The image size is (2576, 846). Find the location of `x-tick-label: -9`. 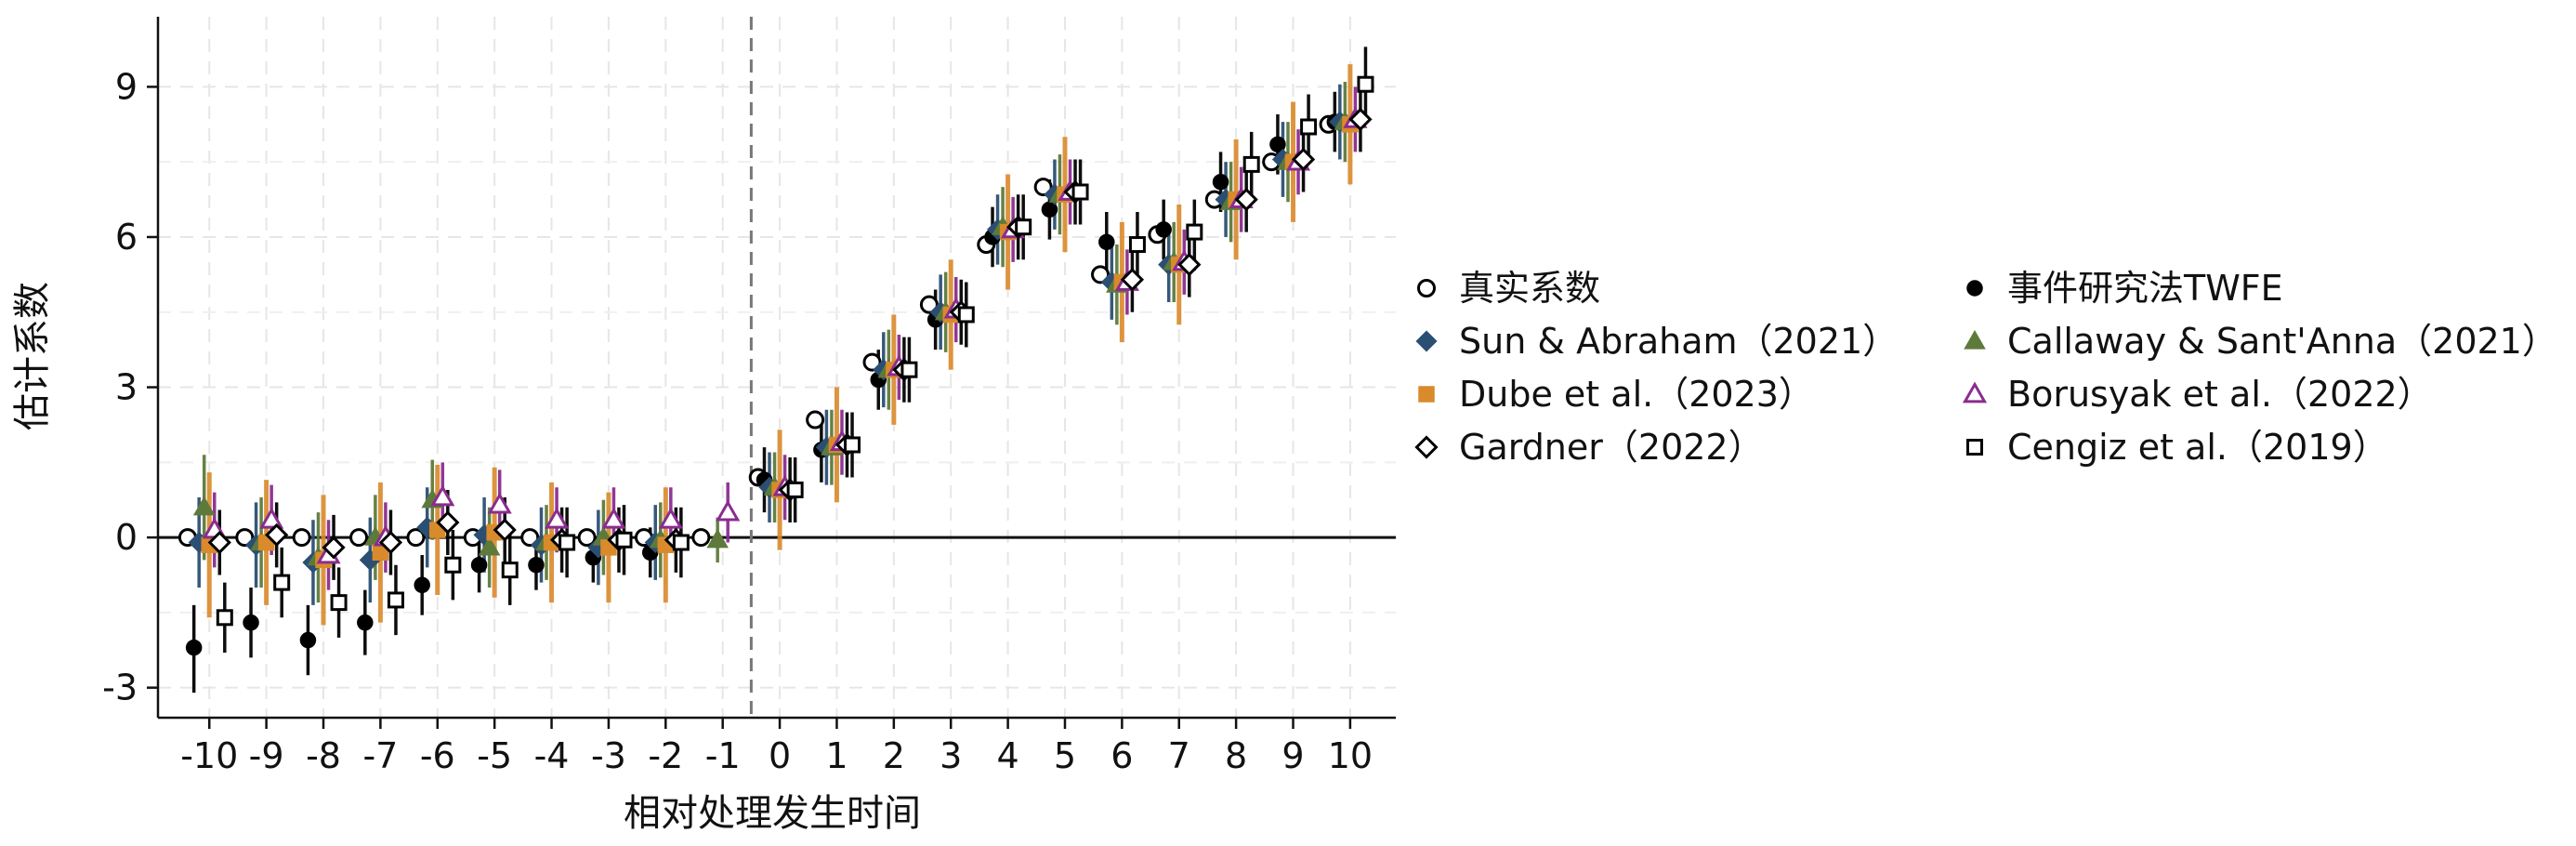

x-tick-label: -9 is located at coordinates (266, 756).